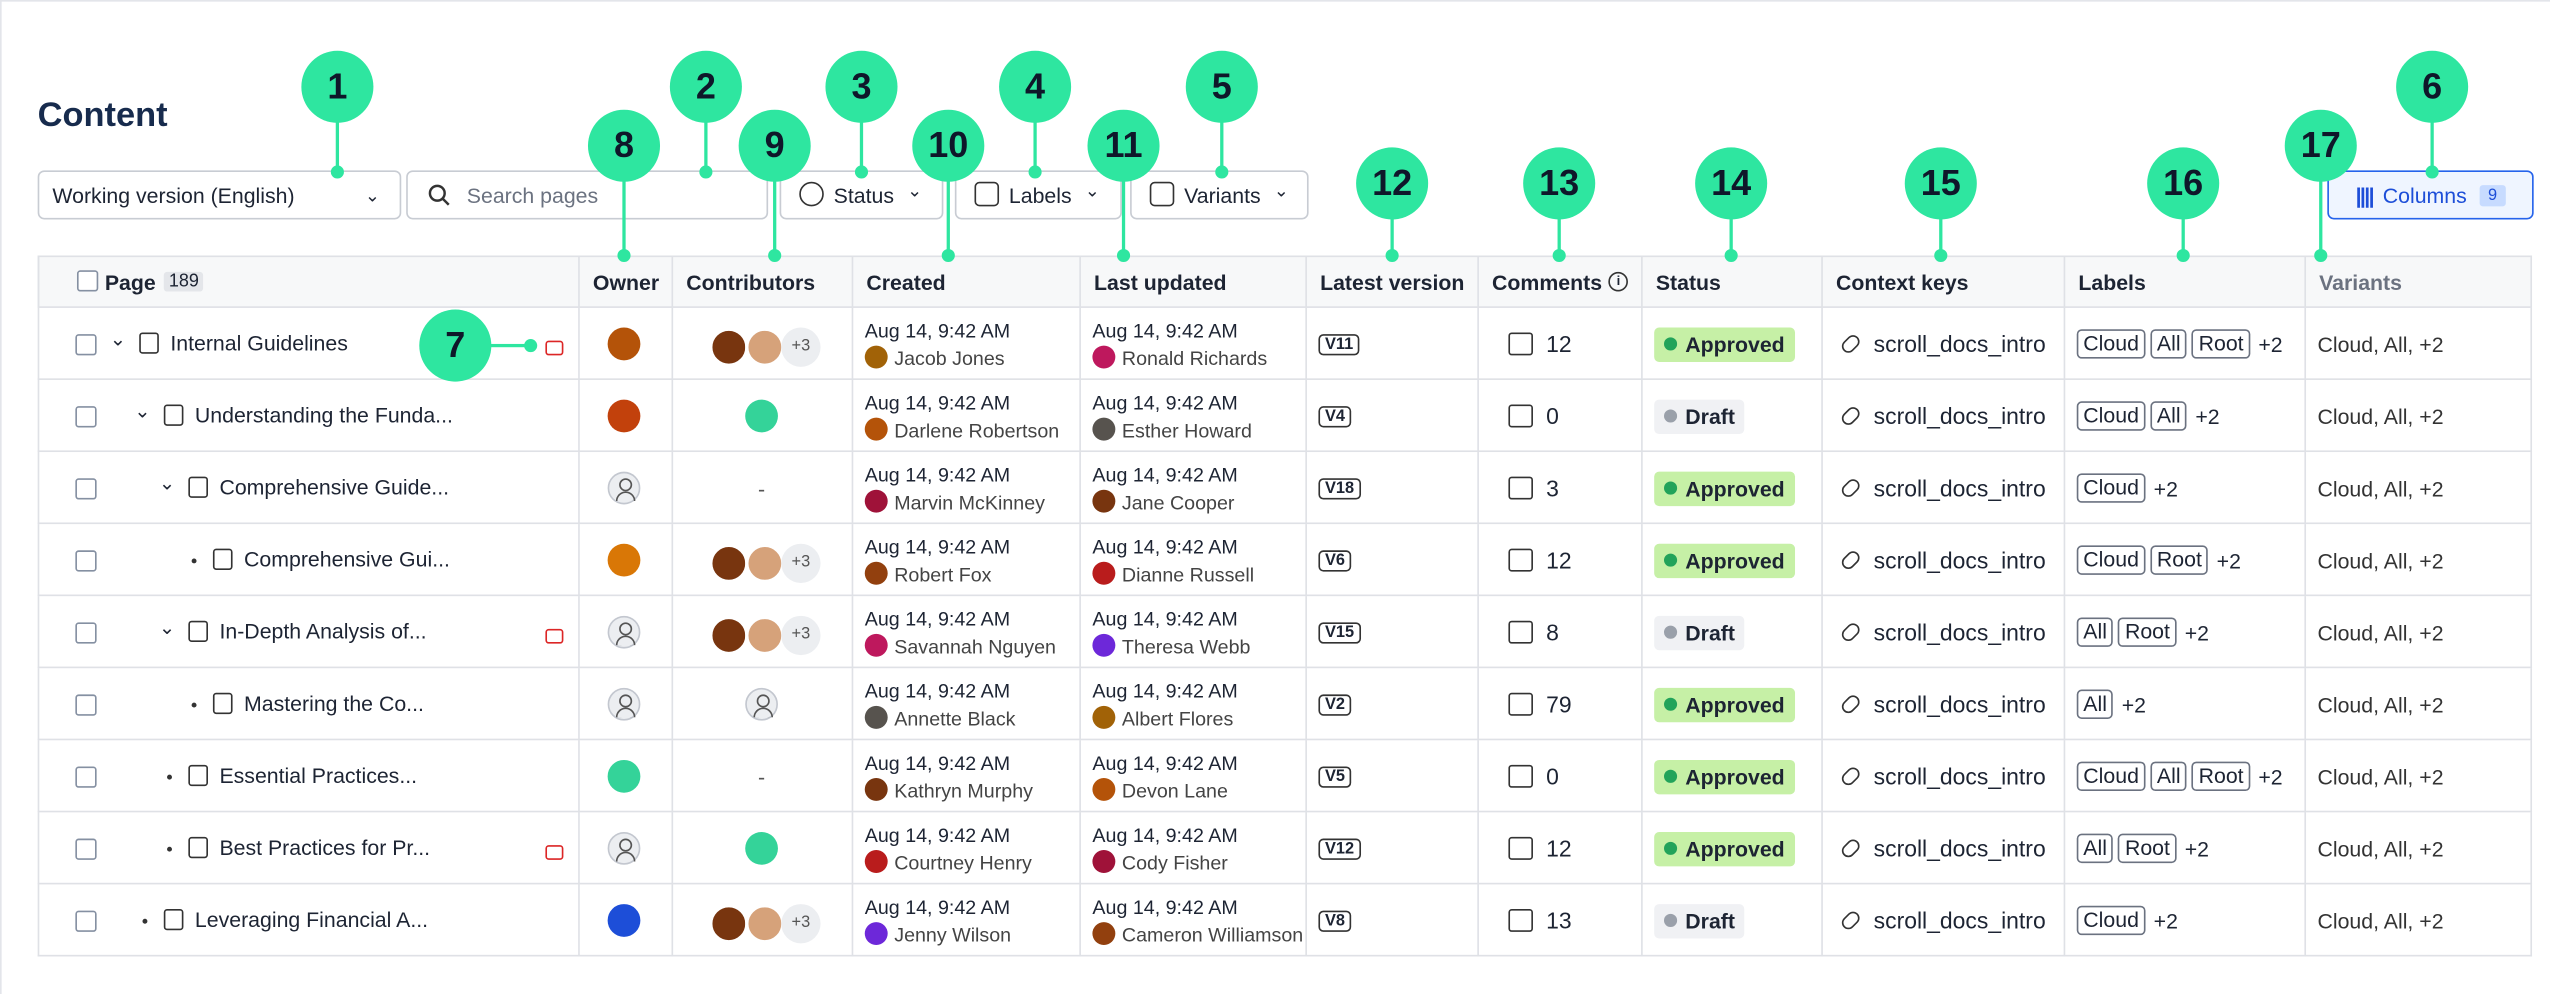 This screenshot has height=994, width=2550. Describe the element at coordinates (761, 344) in the screenshot. I see `table-cell: +3` at that location.